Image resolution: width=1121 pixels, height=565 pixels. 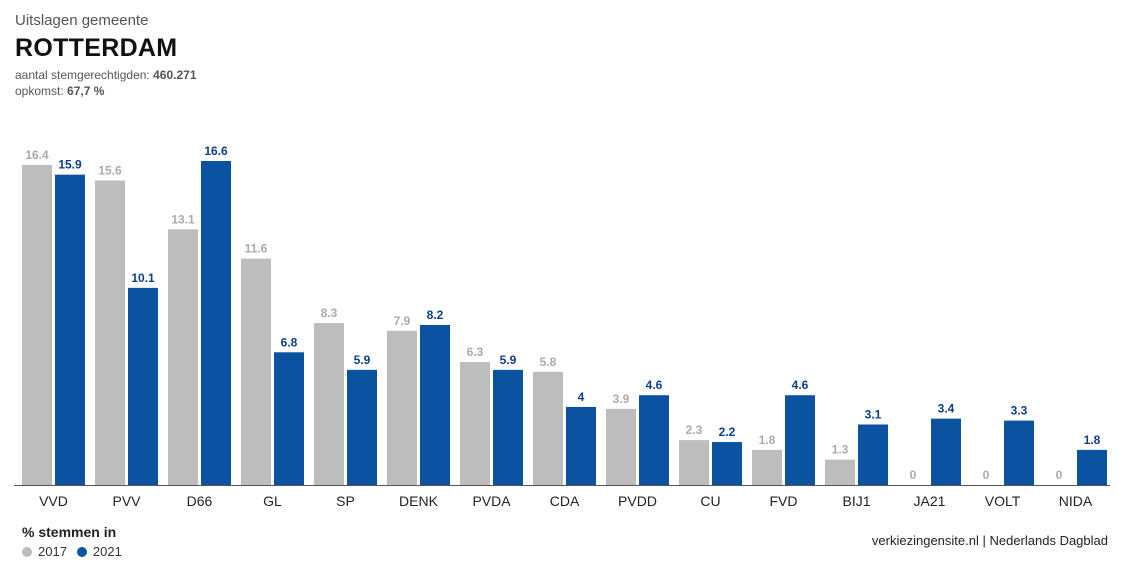 What do you see at coordinates (840, 472) in the screenshot?
I see `bar-bij1-2017` at bounding box center [840, 472].